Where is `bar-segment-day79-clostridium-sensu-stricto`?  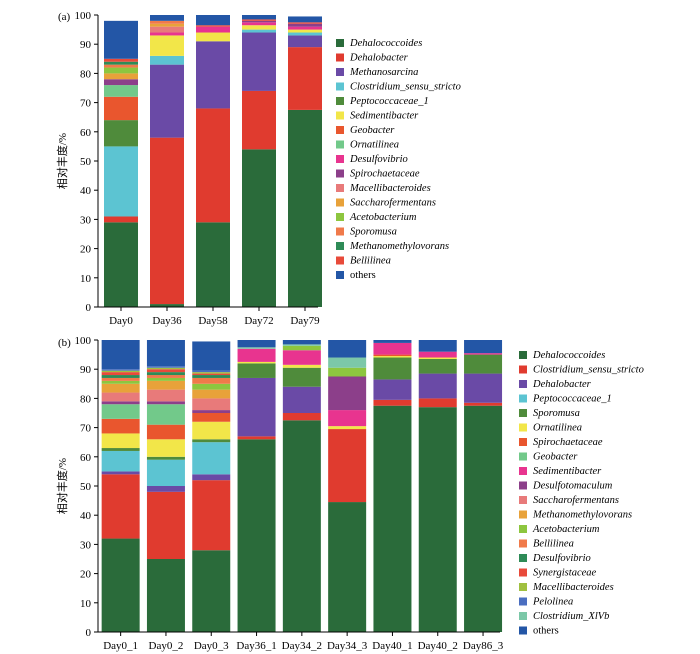
bar-segment-day79-clostridium-sensu-stricto is located at coordinates (305, 34).